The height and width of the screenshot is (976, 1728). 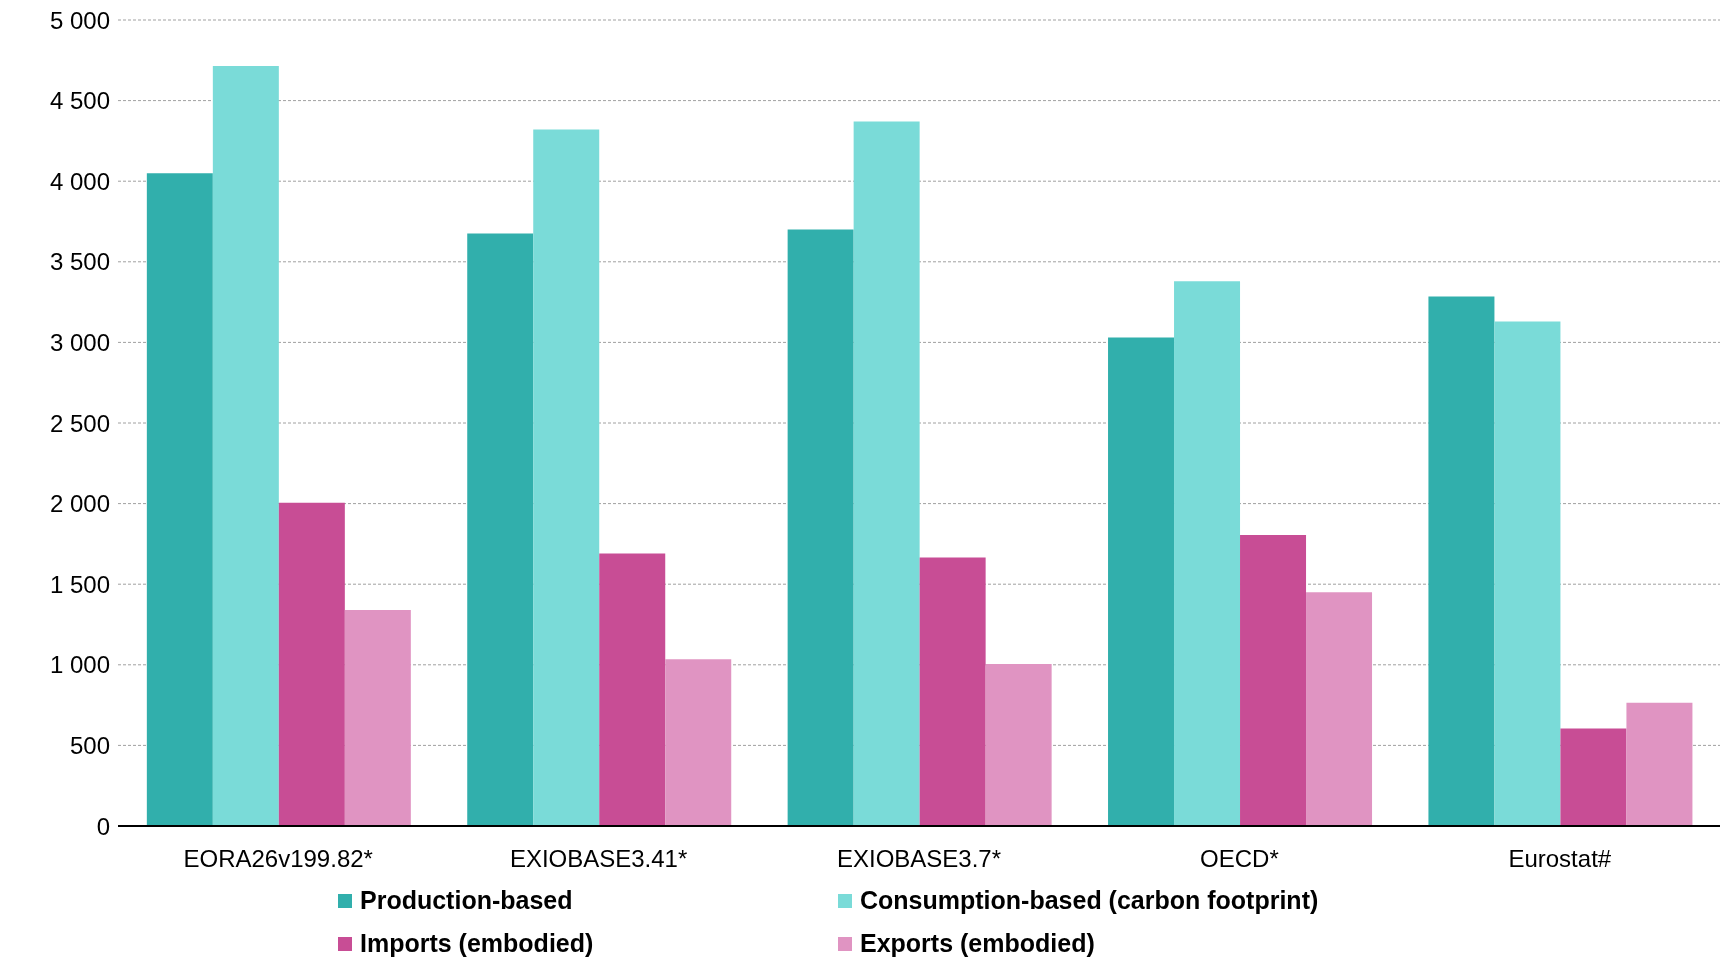 What do you see at coordinates (477, 943) in the screenshot?
I see `legend-label: Imports (embodied)` at bounding box center [477, 943].